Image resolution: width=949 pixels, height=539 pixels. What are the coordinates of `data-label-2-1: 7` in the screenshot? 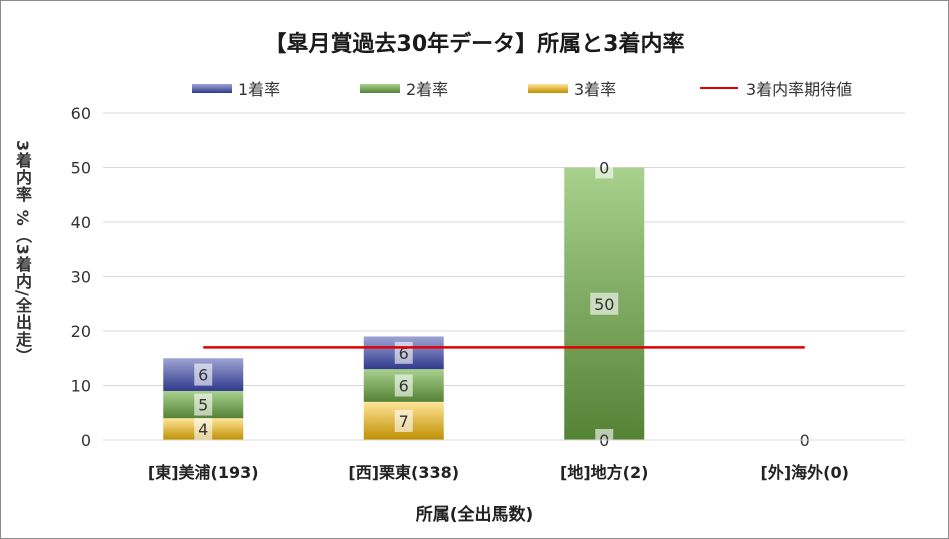 It's located at (404, 421).